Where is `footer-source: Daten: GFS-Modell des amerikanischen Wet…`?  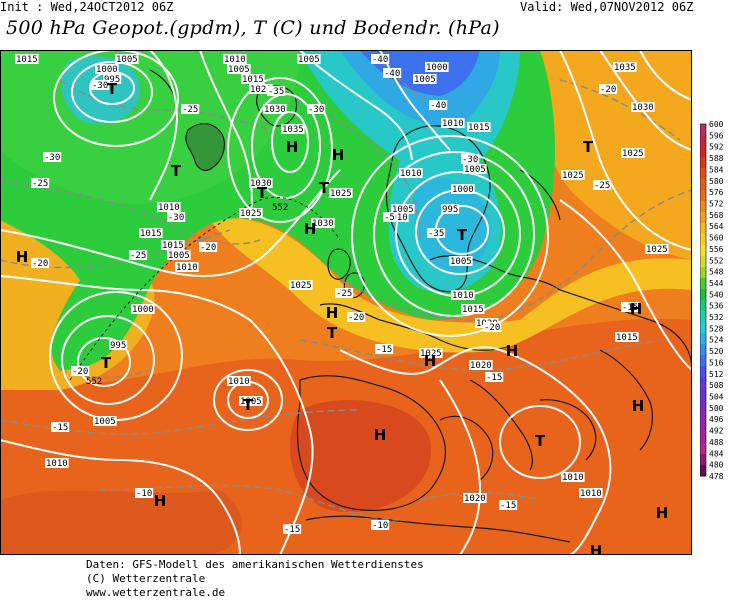 footer-source: Daten: GFS-Modell des amerikanischen Wet… is located at coordinates (255, 564).